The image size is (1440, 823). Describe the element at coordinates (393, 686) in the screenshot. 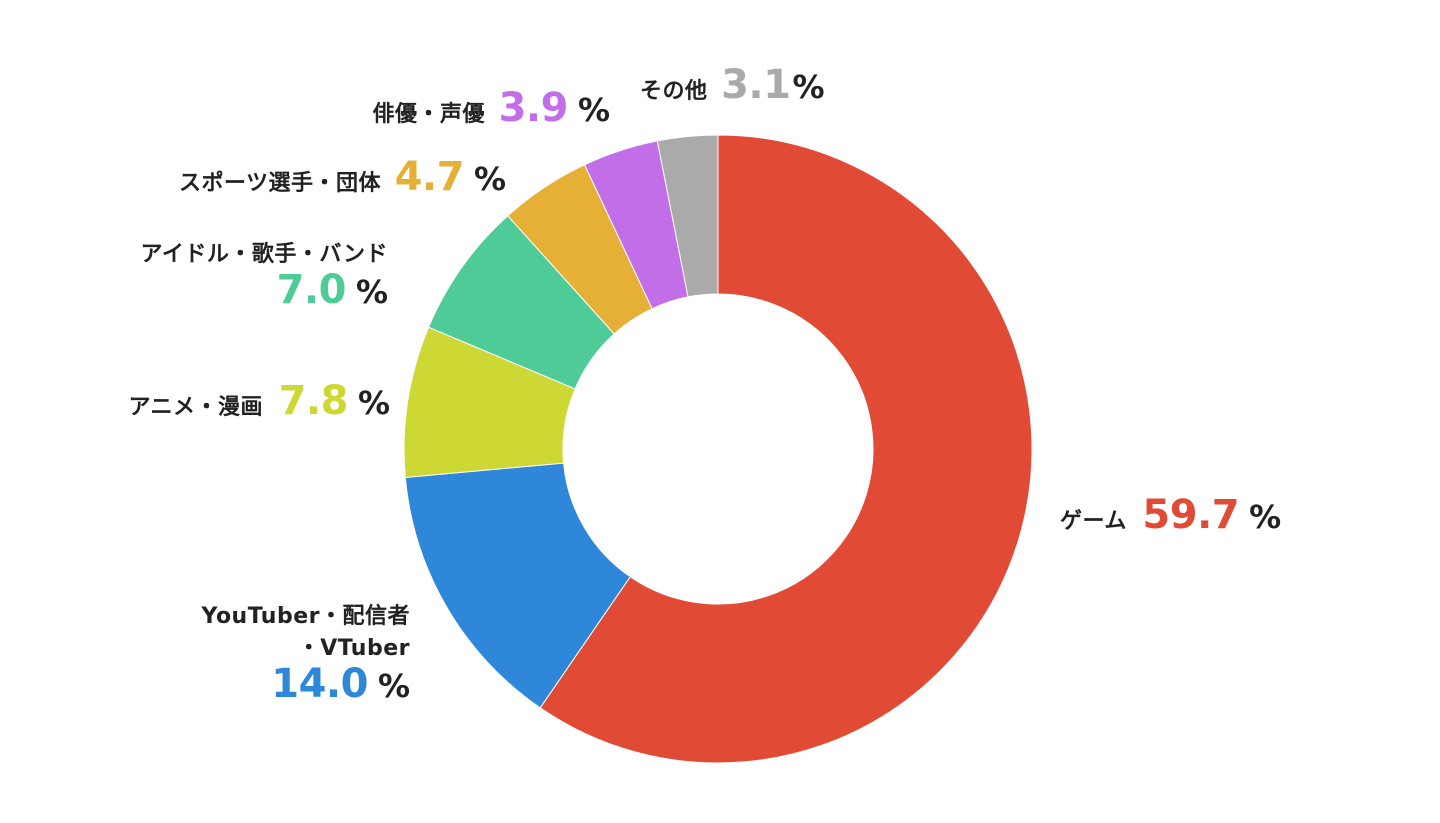

I see `label-youtuber-unit: %` at that location.